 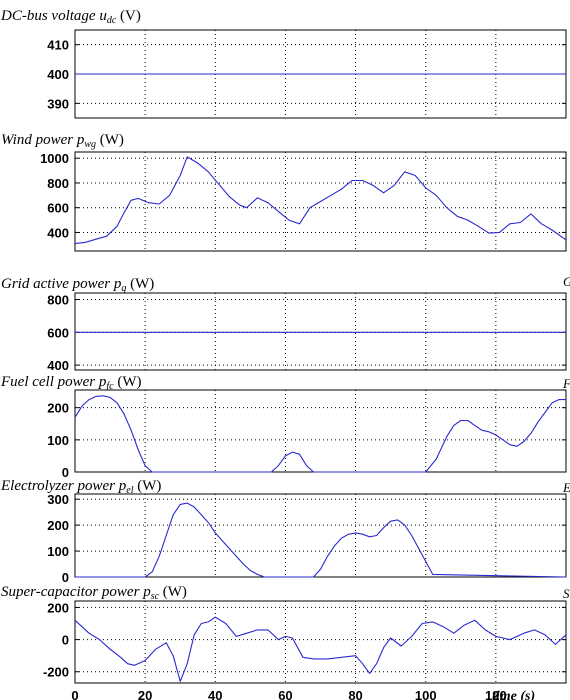 What do you see at coordinates (145, 694) in the screenshot?
I see `x-tick-label: 20` at bounding box center [145, 694].